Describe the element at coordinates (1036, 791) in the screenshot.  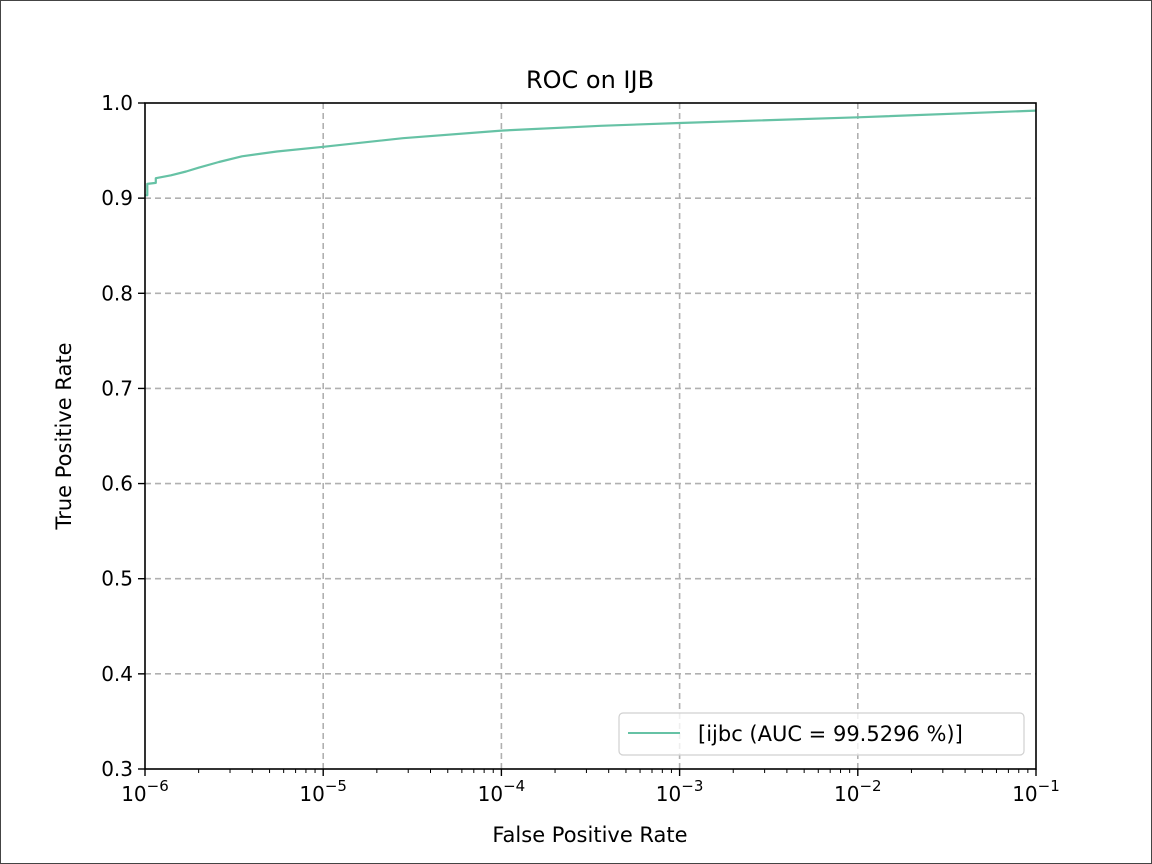
I see `x-tick-label: 10⁻¹` at that location.